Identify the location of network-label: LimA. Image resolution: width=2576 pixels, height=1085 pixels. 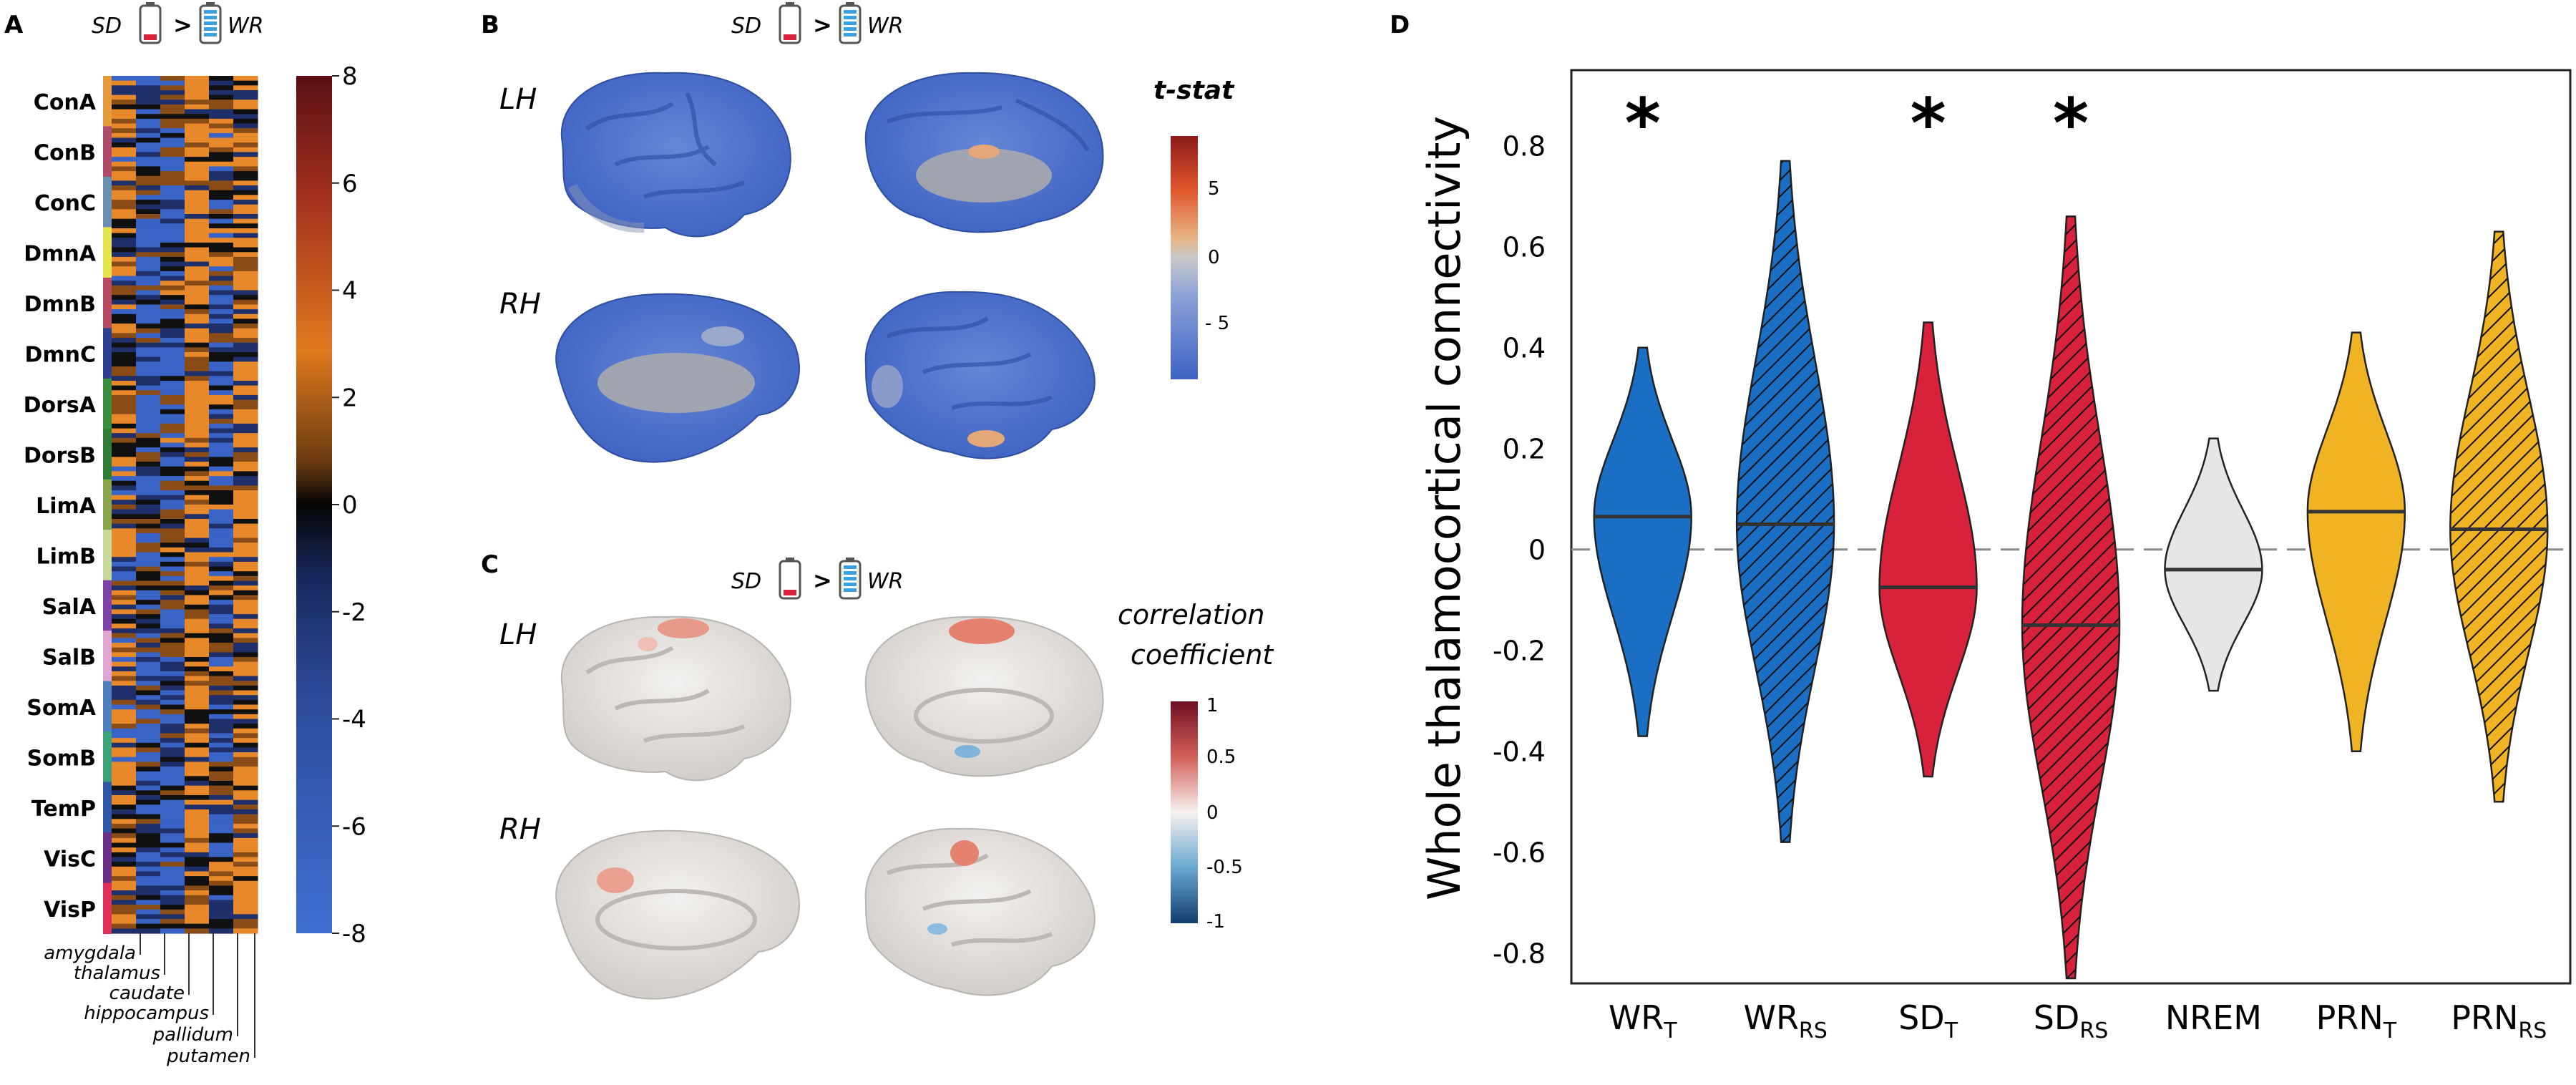
(66, 506).